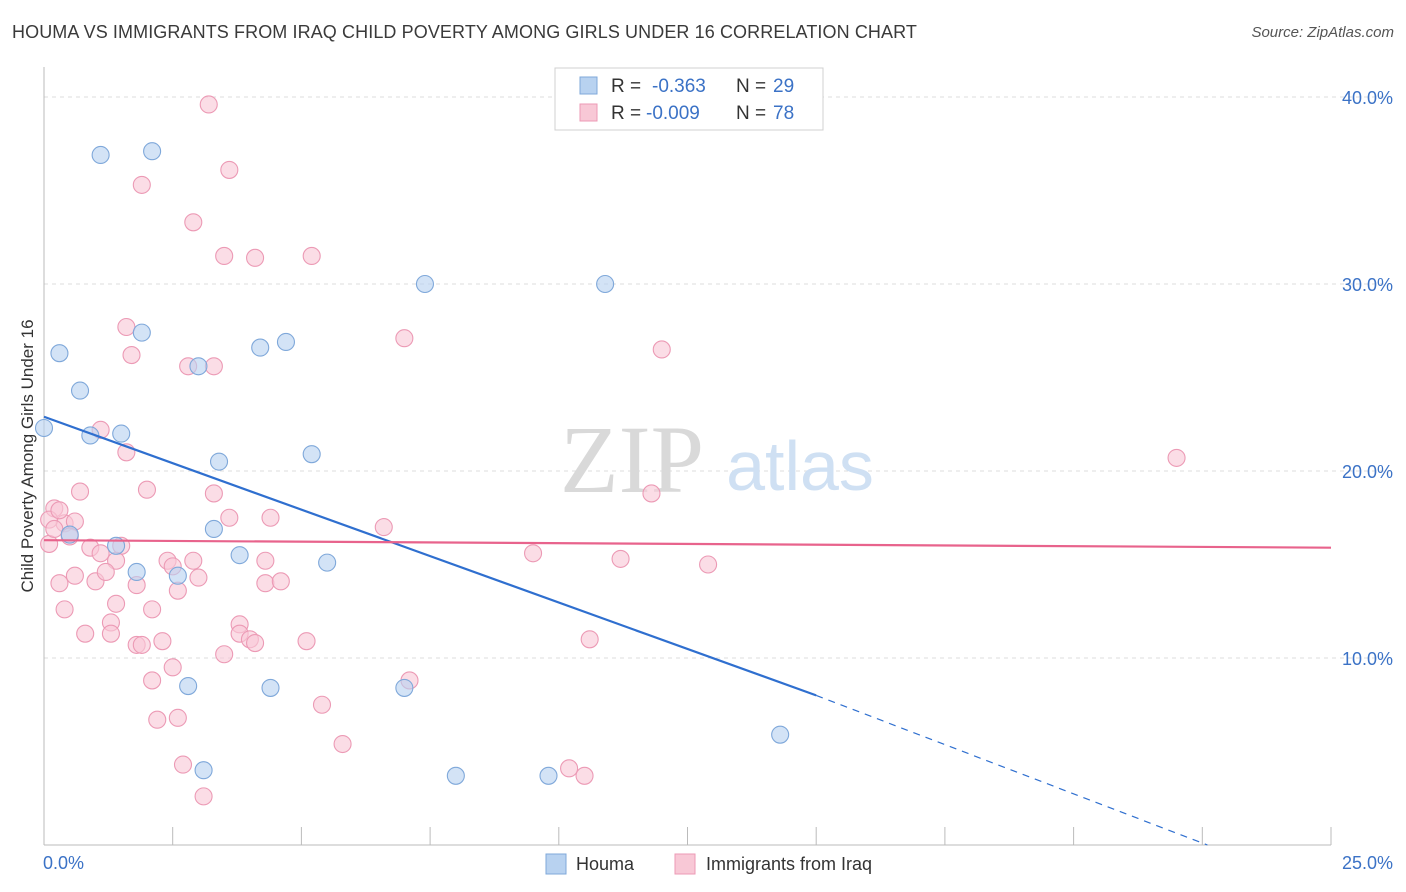  What do you see at coordinates (626, 113) in the screenshot?
I see `legend-pink-r-label: R =` at bounding box center [626, 113].